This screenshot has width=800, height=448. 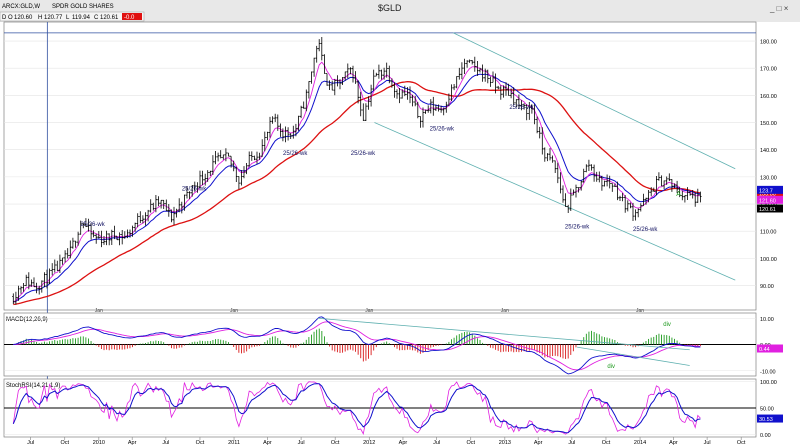 What do you see at coordinates (369, 443) in the screenshot?
I see `x-tick-label: 2012` at bounding box center [369, 443].